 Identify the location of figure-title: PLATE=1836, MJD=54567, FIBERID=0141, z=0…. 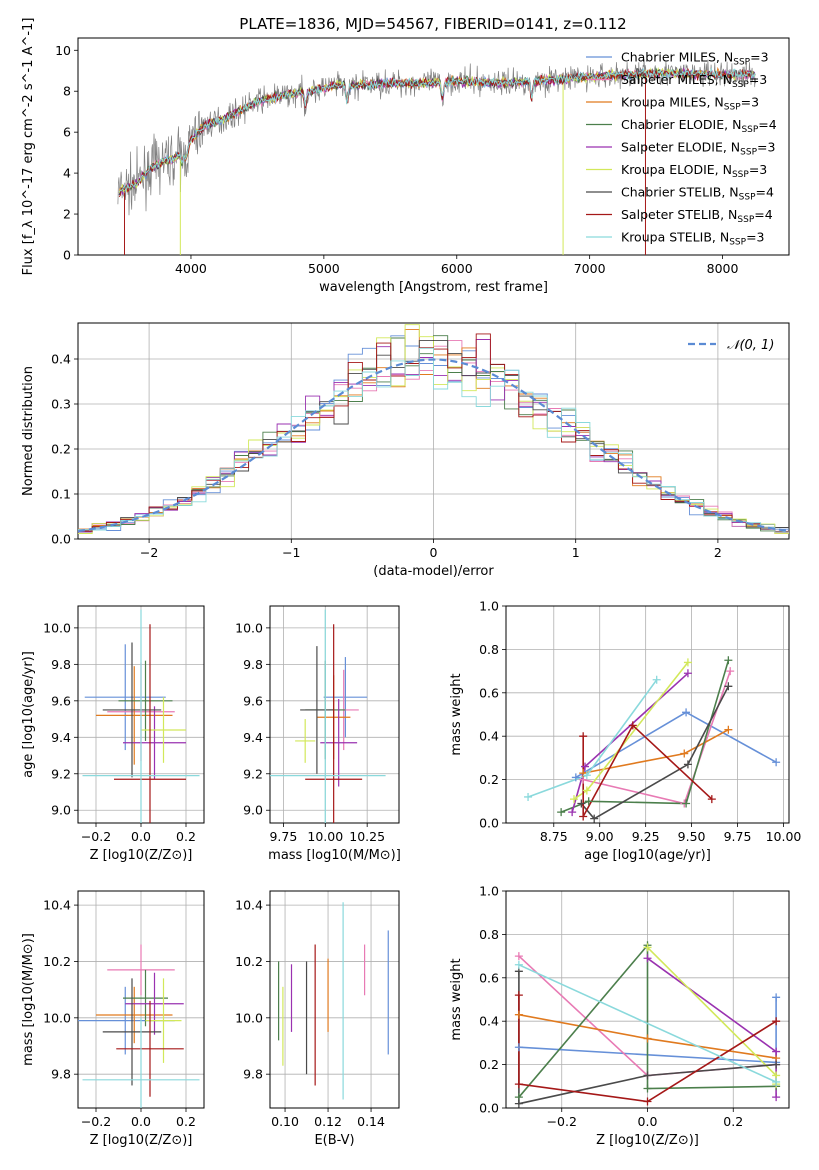
(432, 24).